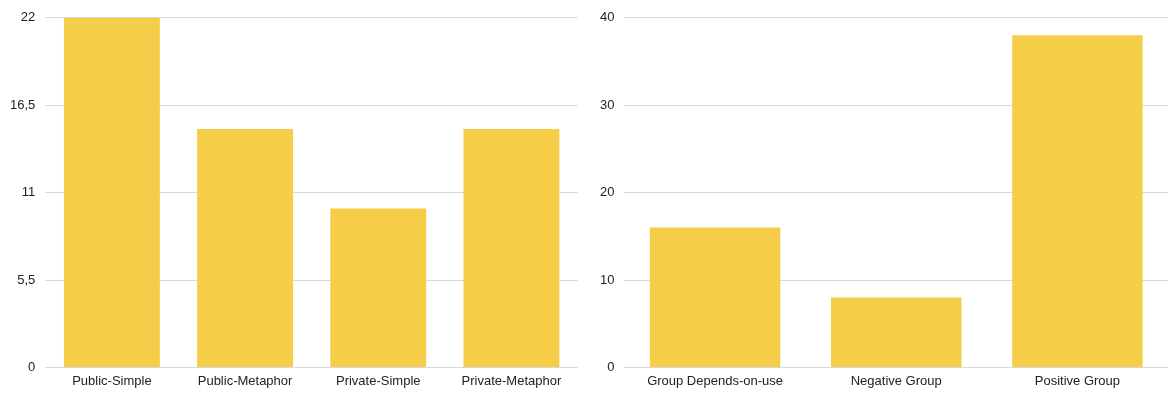 The image size is (1173, 401). Describe the element at coordinates (607, 279) in the screenshot. I see `y-tick-label: 10` at that location.